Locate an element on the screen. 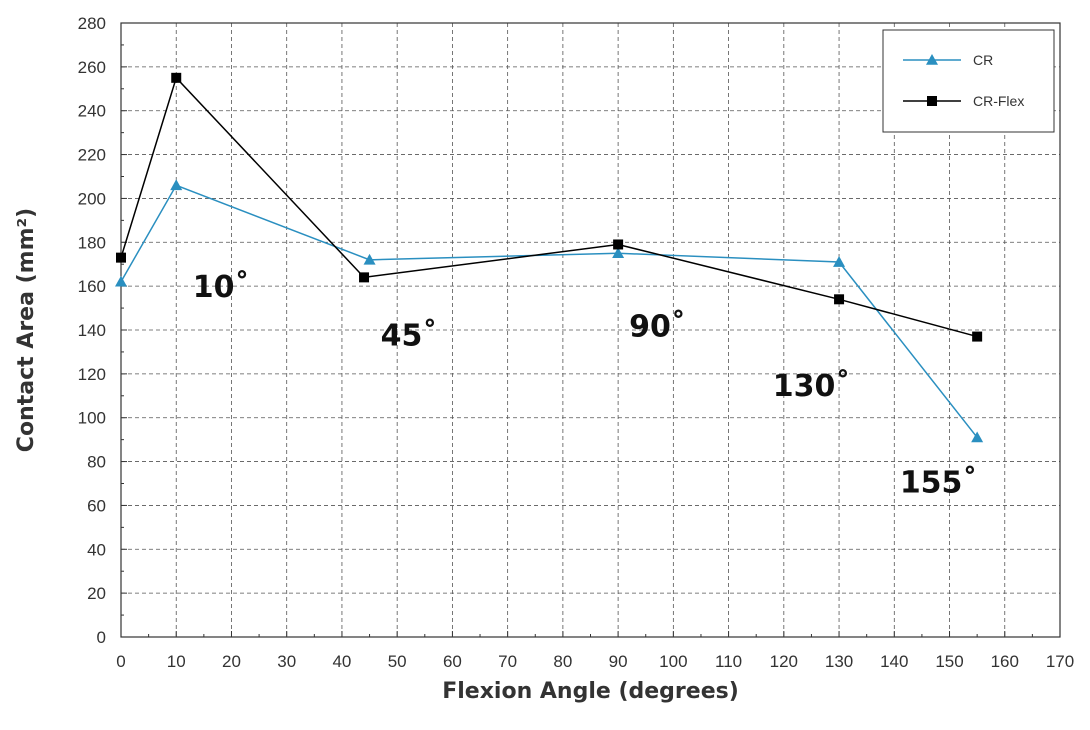 The height and width of the screenshot is (730, 1090). x-tick-label: 80 is located at coordinates (562, 661).